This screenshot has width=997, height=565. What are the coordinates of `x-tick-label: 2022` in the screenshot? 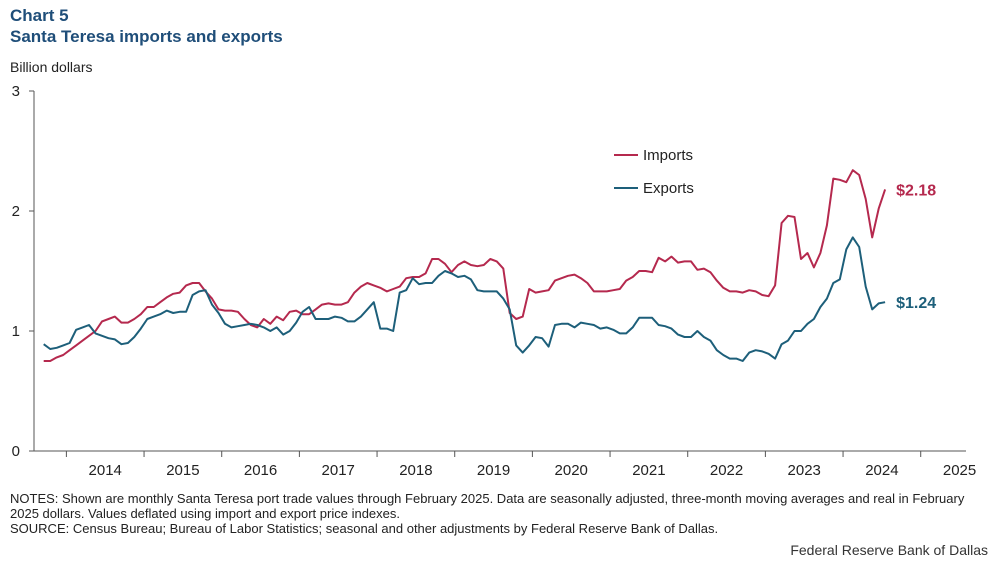 It's located at (726, 470).